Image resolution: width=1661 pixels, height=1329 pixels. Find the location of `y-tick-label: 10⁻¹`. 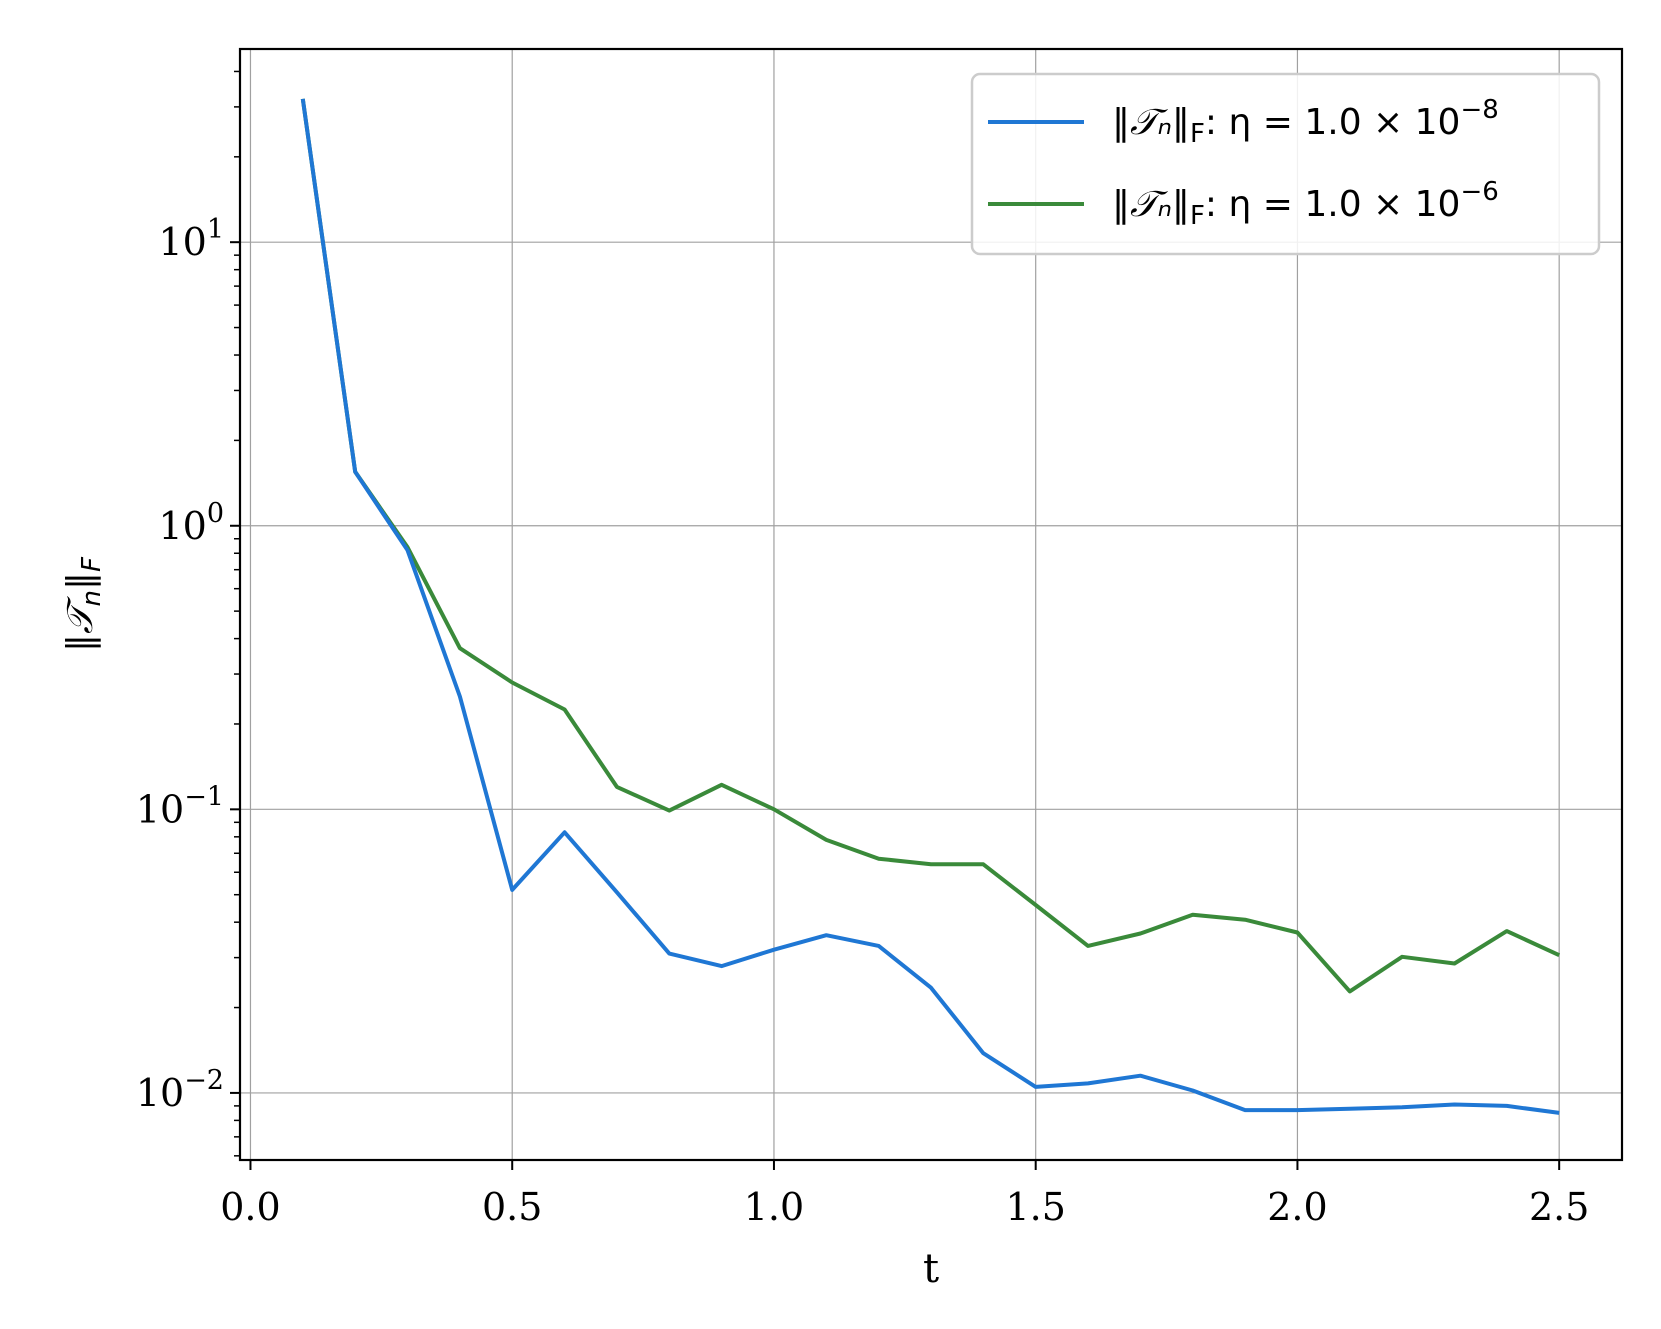

y-tick-label: 10⁻¹ is located at coordinates (180, 806).